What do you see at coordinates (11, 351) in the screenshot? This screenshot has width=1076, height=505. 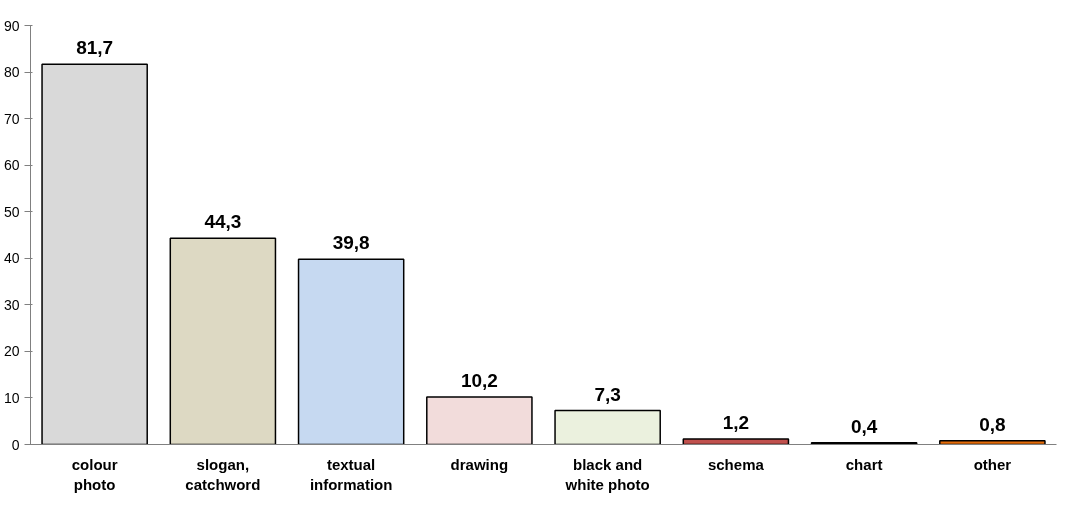 I see `y-tick-label: 20` at bounding box center [11, 351].